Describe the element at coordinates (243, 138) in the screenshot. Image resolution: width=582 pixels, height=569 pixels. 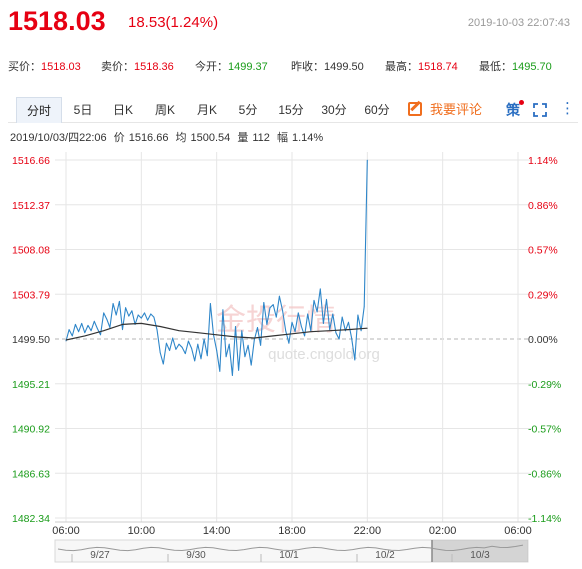
I see `info-vol-label: 量` at that location.